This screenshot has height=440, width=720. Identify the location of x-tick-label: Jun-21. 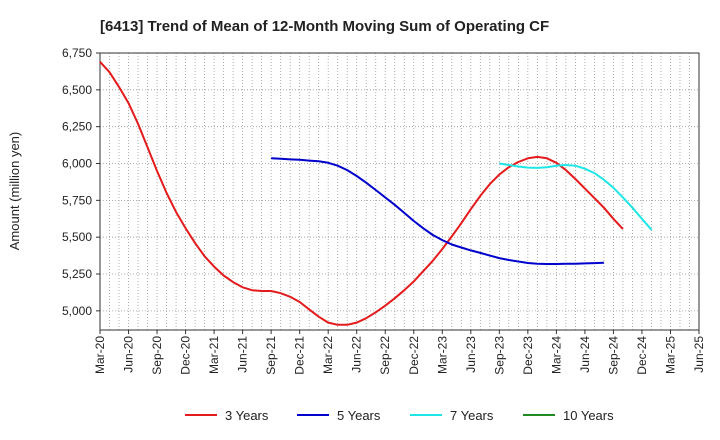
(243, 354).